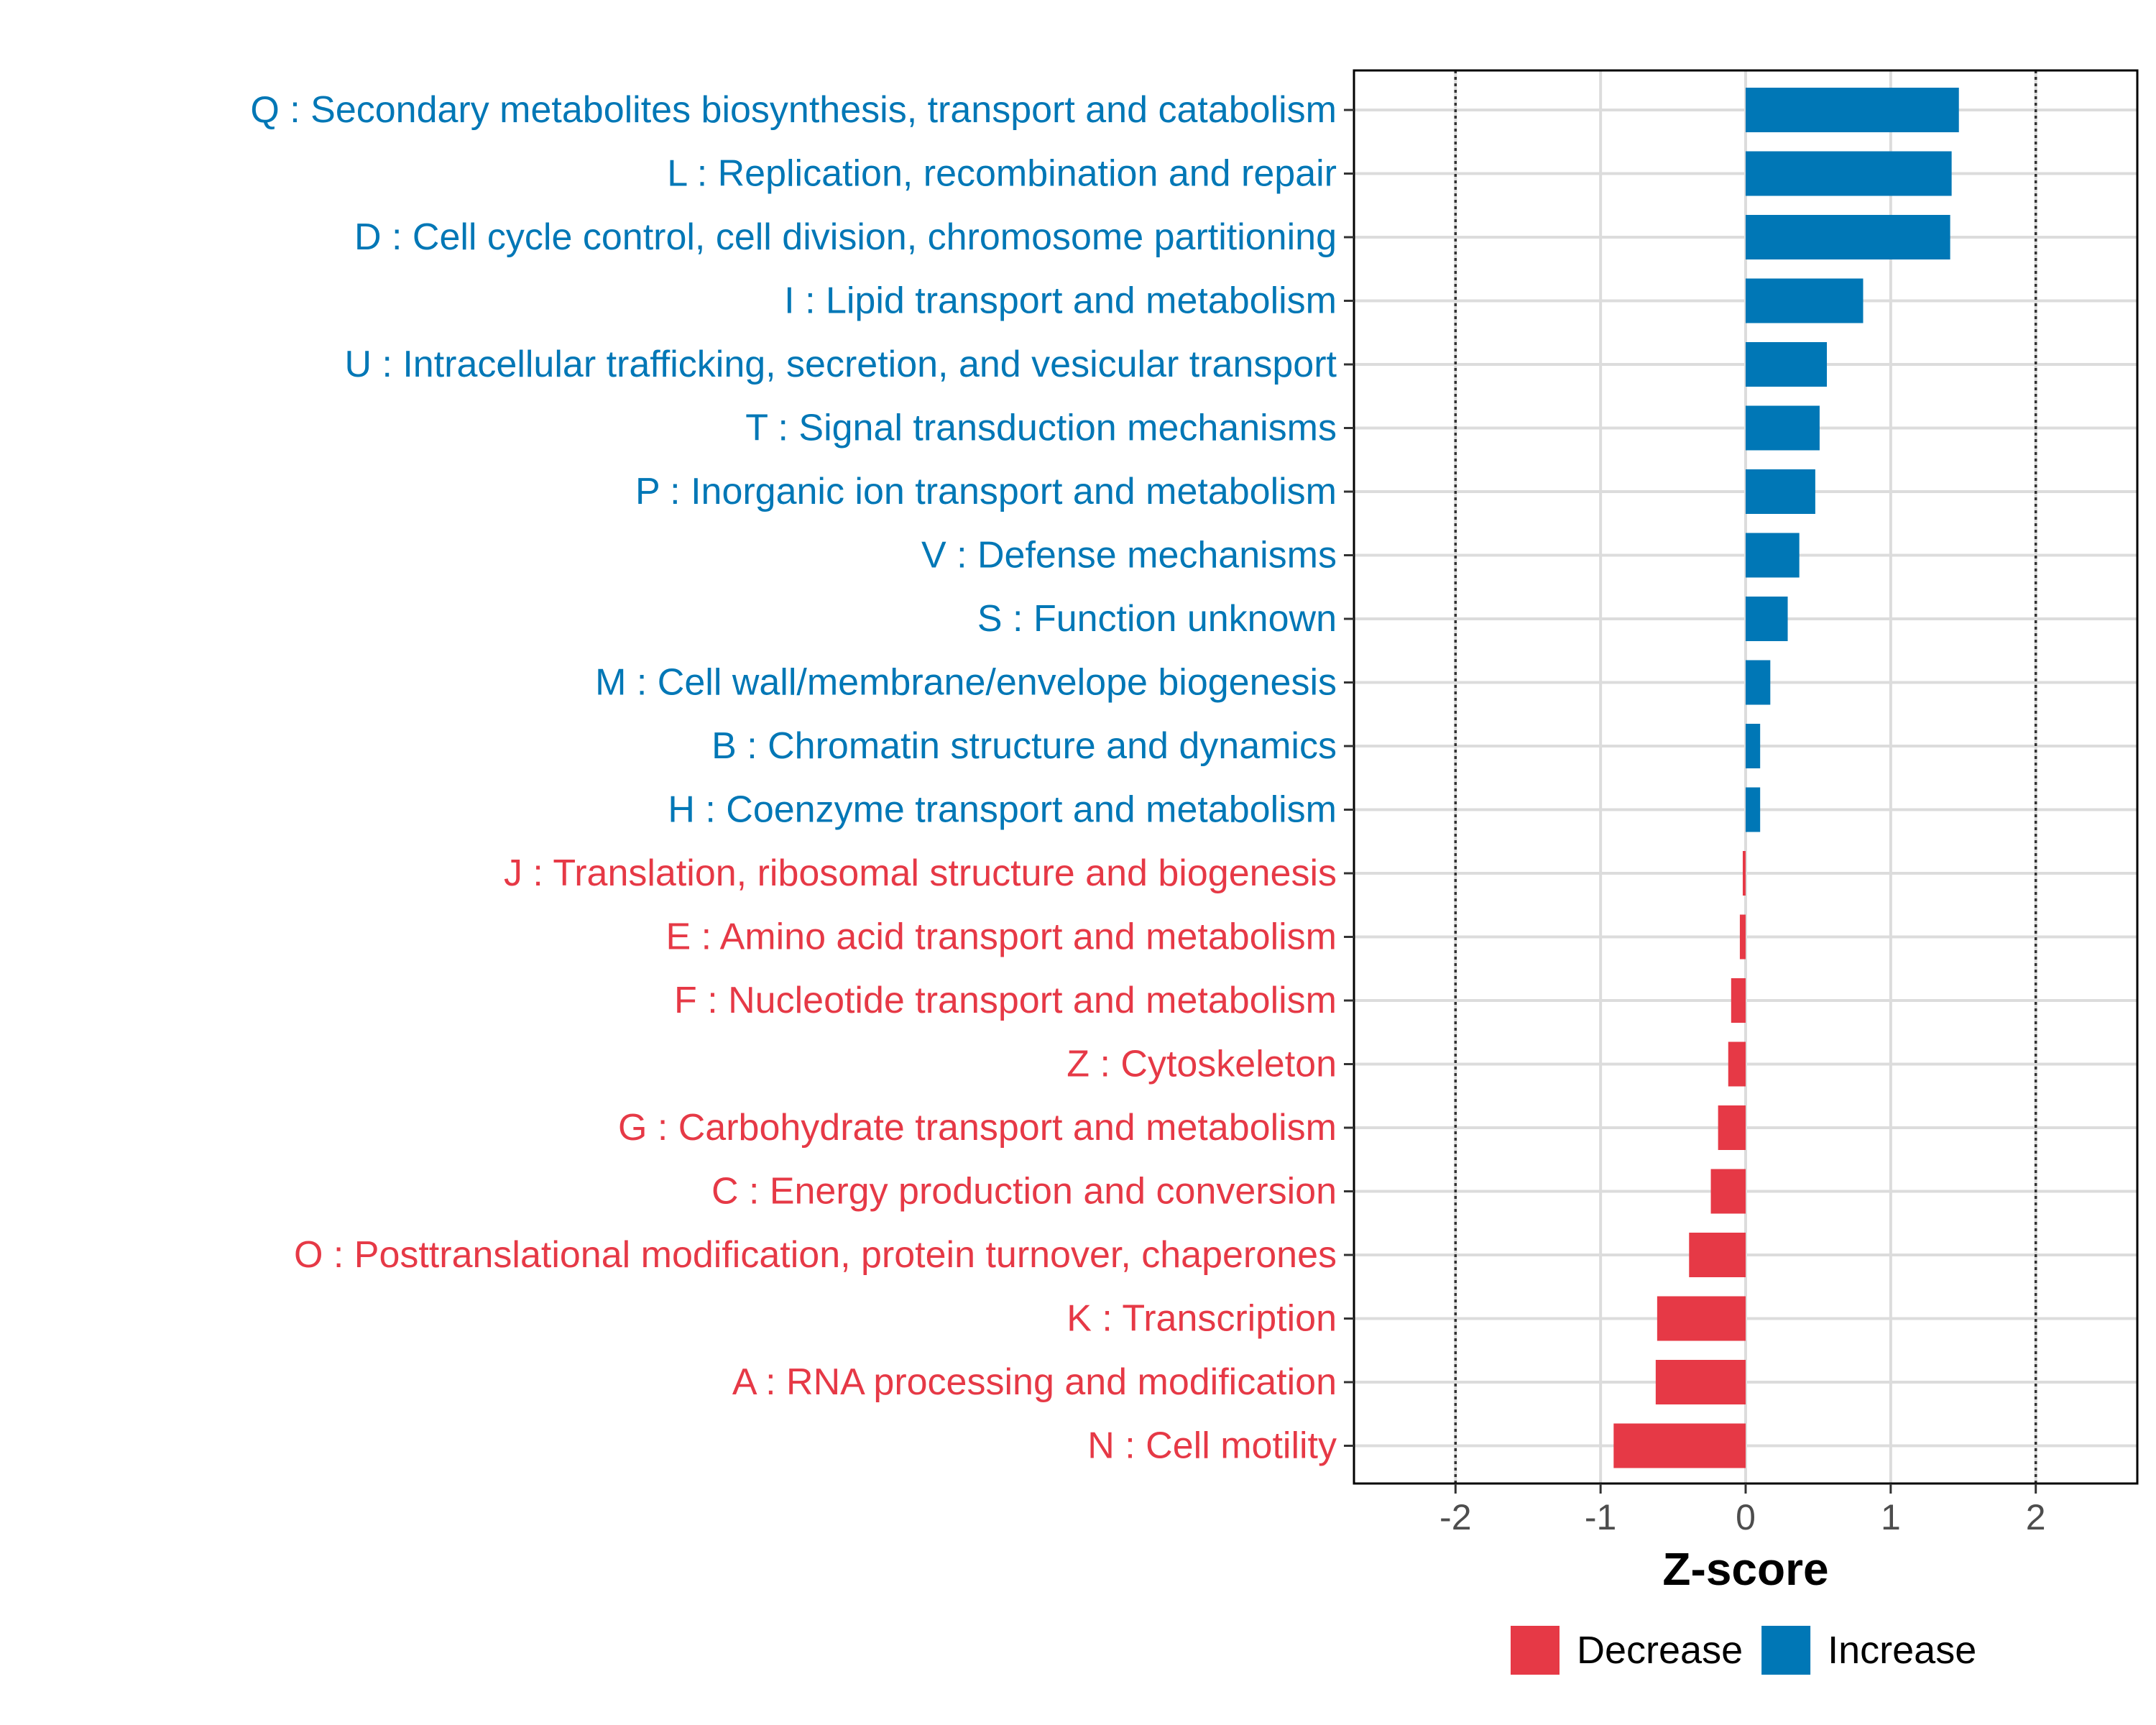  I want to click on category-label: B : Chromatin structure and dynamics, so click(1024, 746).